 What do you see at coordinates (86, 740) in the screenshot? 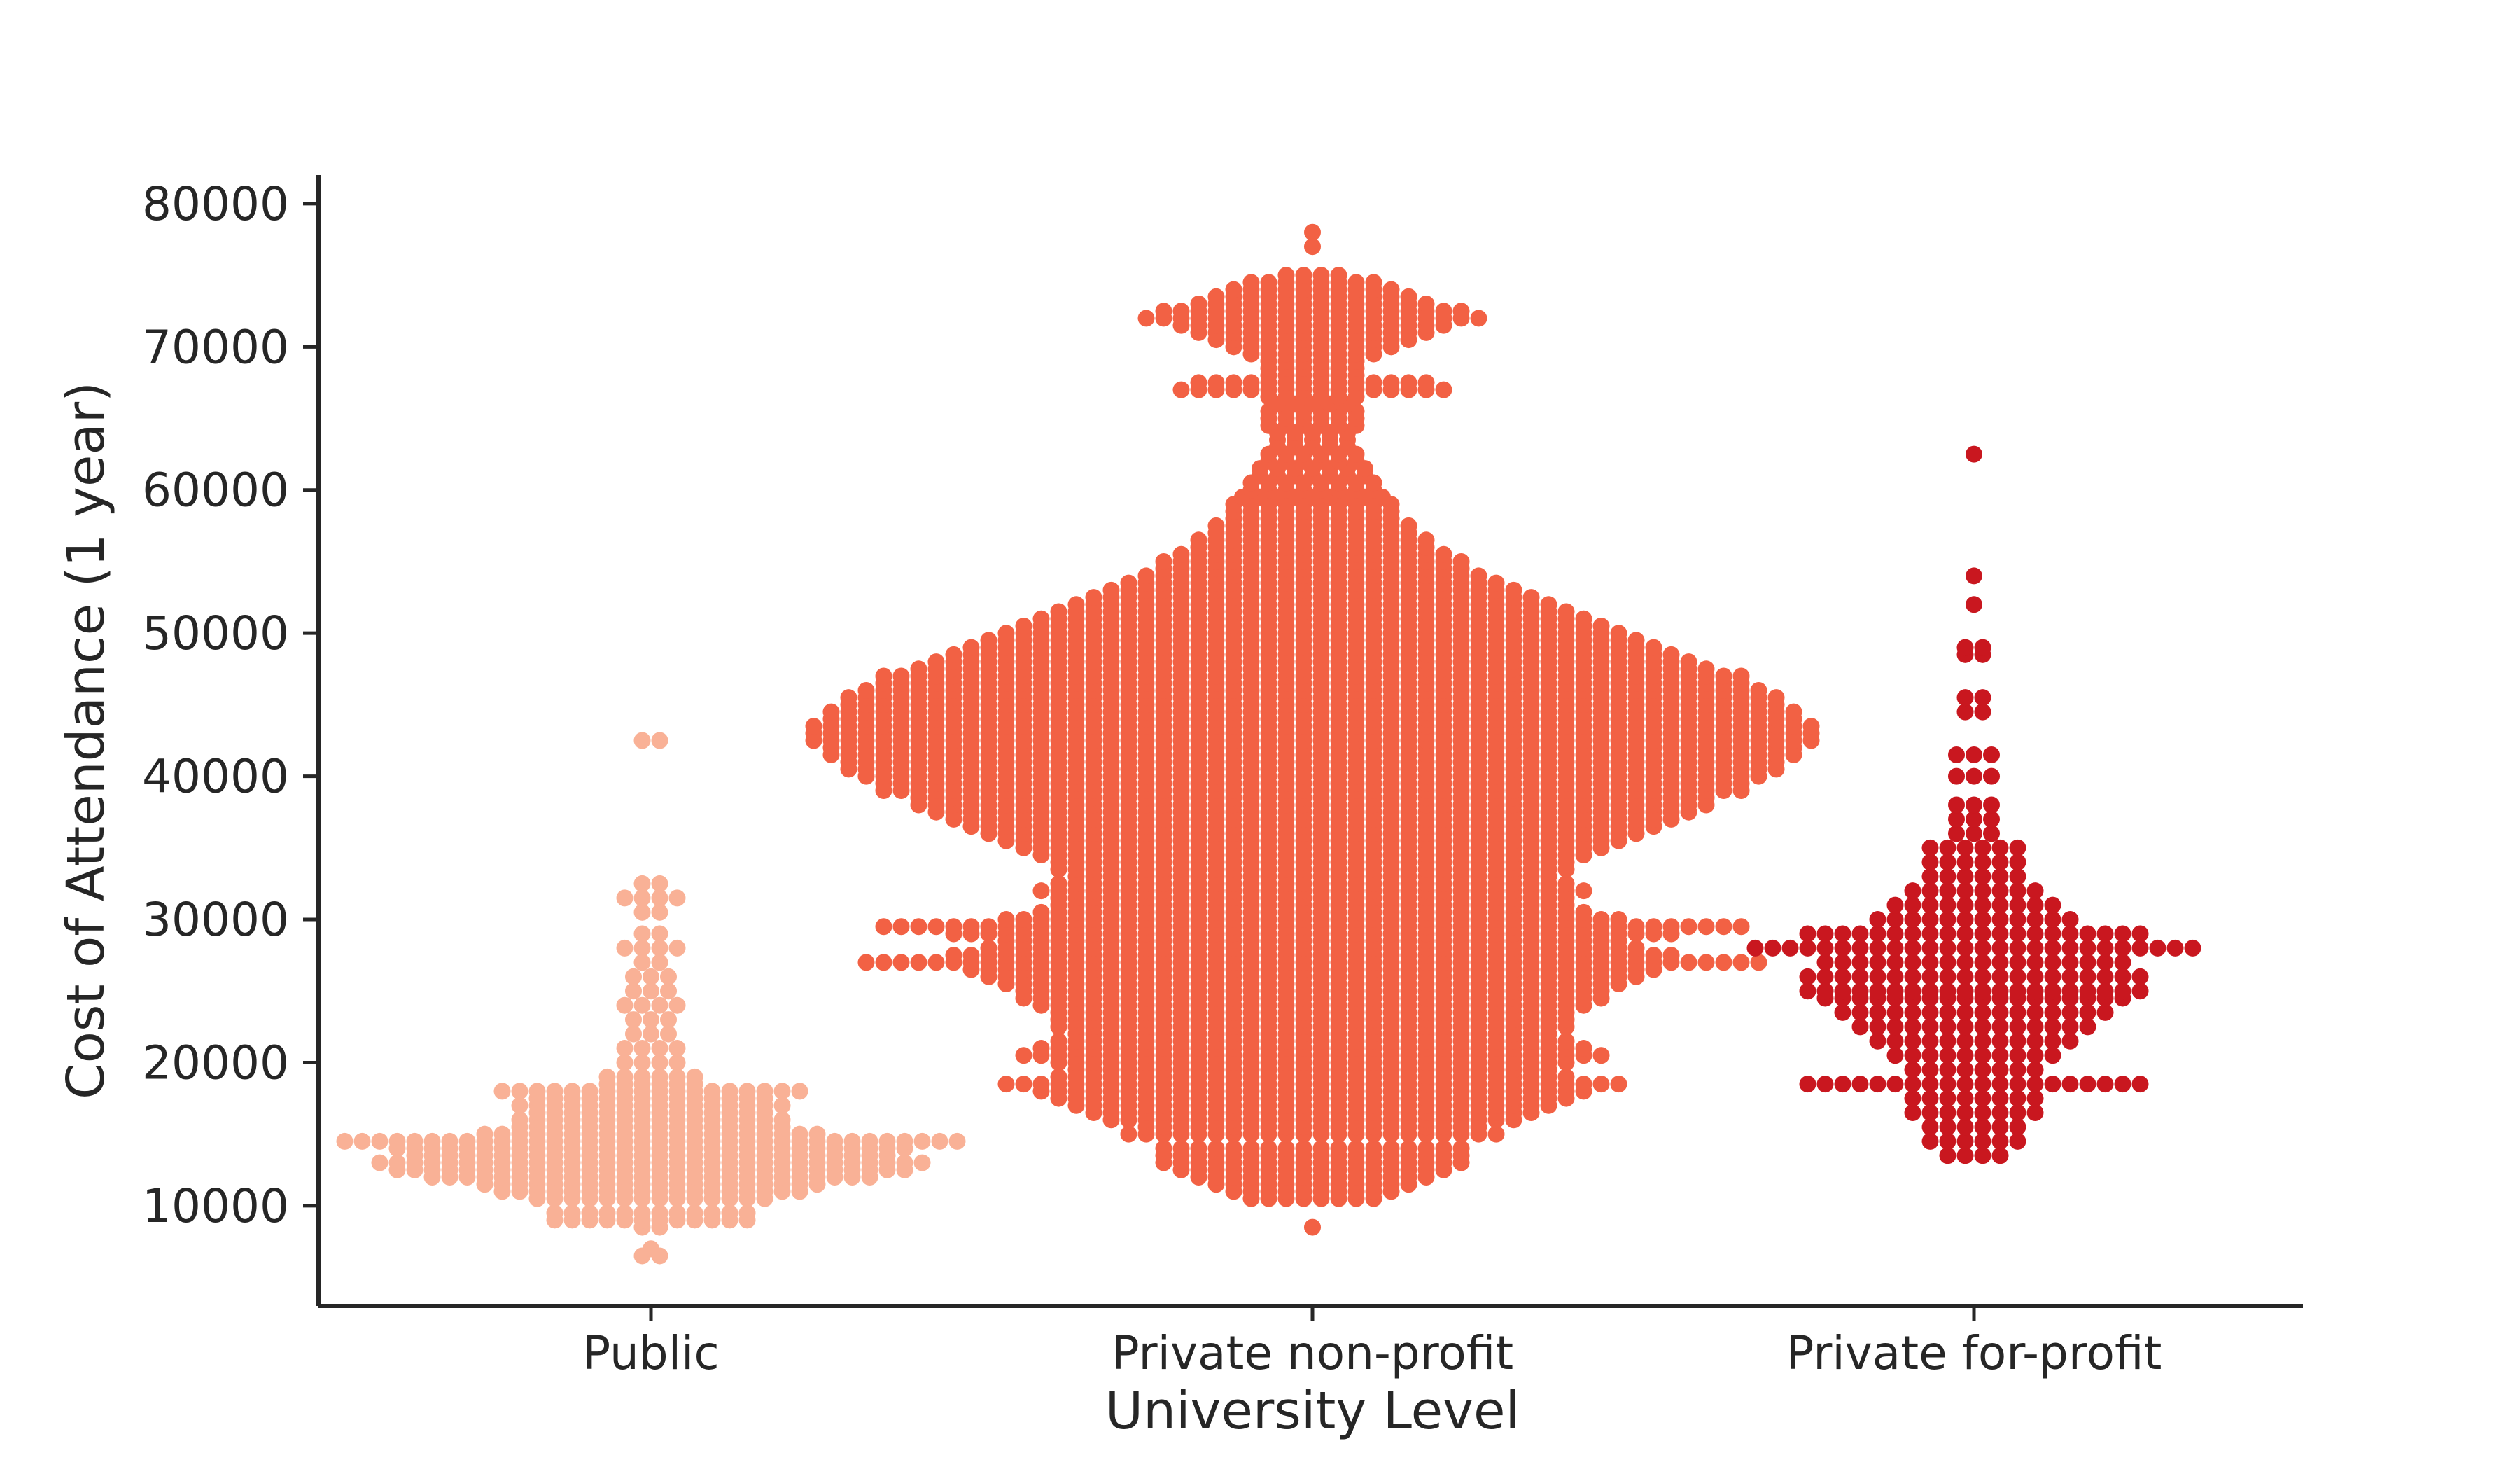
I see `y-axis-title: Cost of Attendance (1 year)` at bounding box center [86, 740].